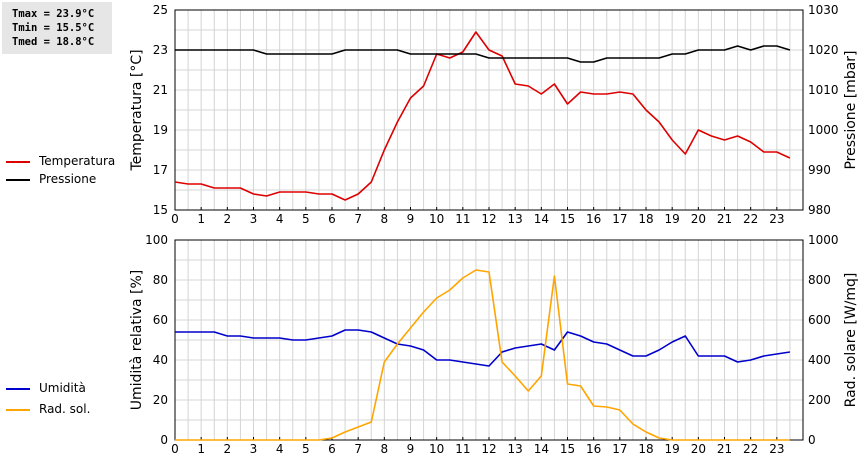 This screenshot has height=460, width=860. What do you see at coordinates (62, 388) in the screenshot?
I see `legend-label-humidity: Umidità` at bounding box center [62, 388].